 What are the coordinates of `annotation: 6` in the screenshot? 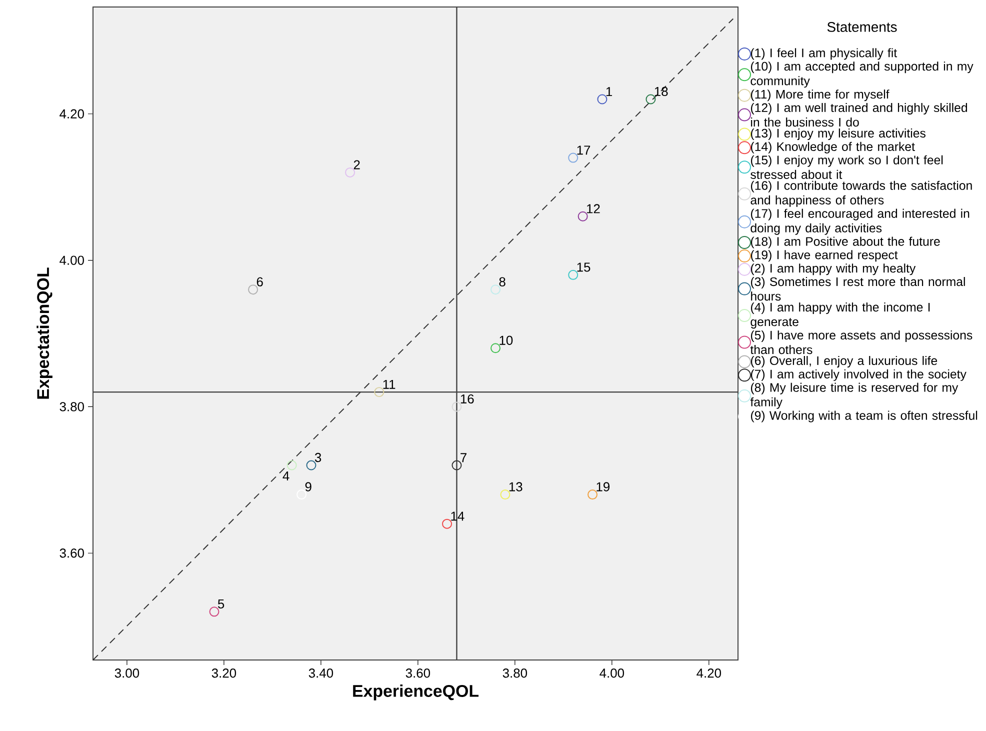 It's located at (259, 281).